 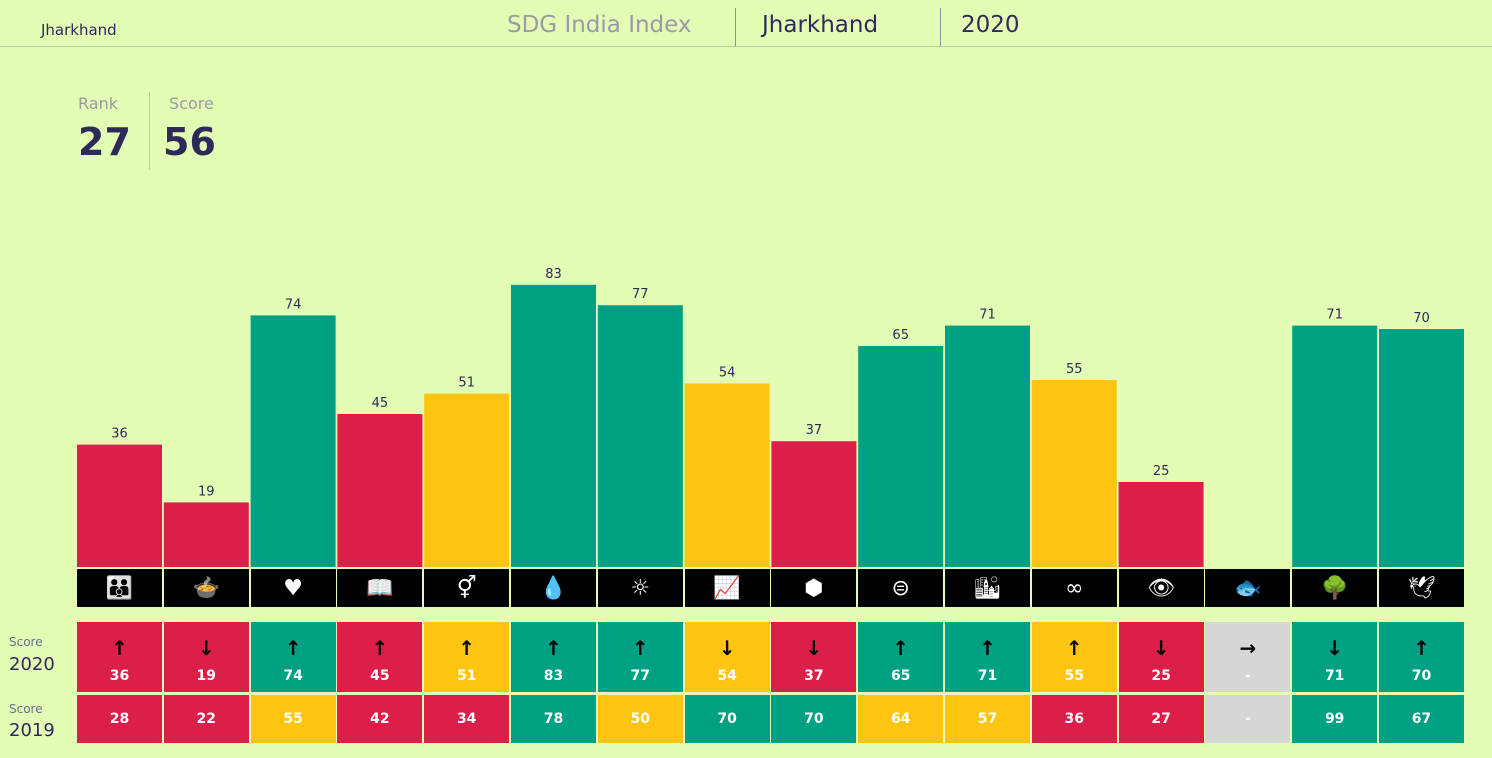 I want to click on bar-sdg16, so click(x=1421, y=448).